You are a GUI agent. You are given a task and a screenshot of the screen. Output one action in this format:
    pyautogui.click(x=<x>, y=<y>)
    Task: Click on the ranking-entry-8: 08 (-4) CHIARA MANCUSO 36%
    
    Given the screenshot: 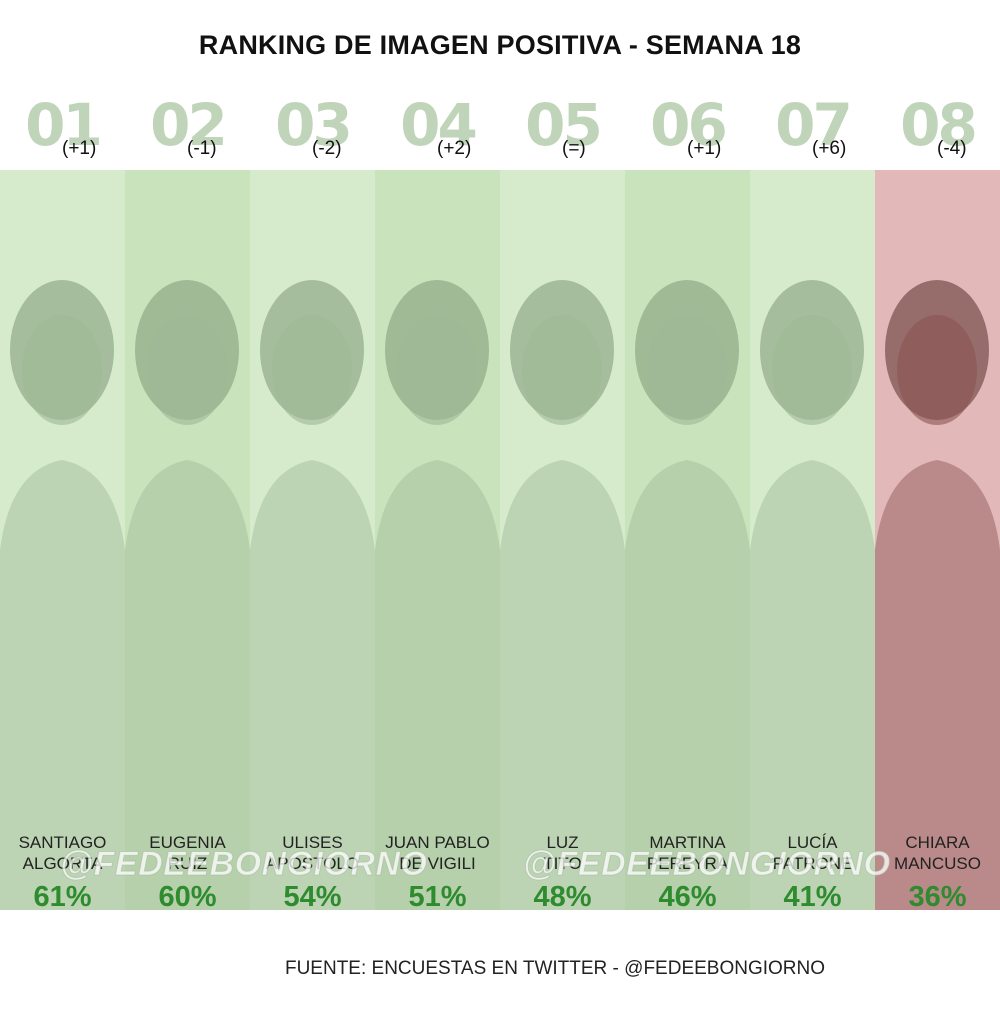 What is the action you would take?
    pyautogui.click(x=937, y=540)
    